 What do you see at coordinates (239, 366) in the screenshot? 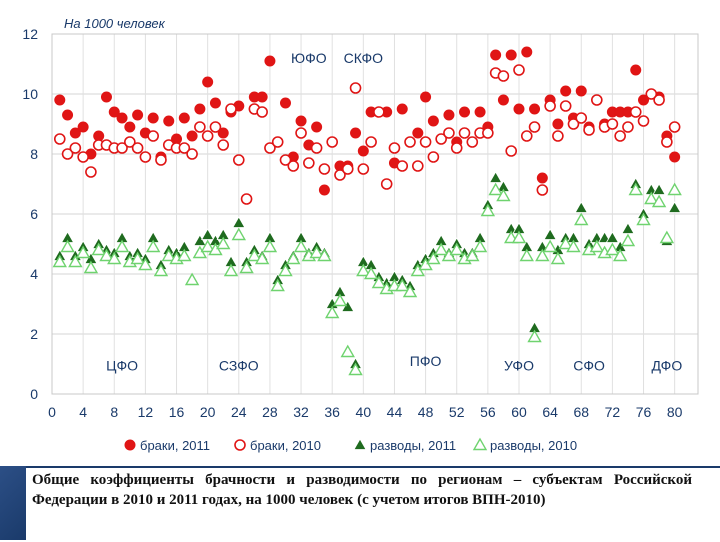
I see `region-label: СЗФО` at bounding box center [239, 366].